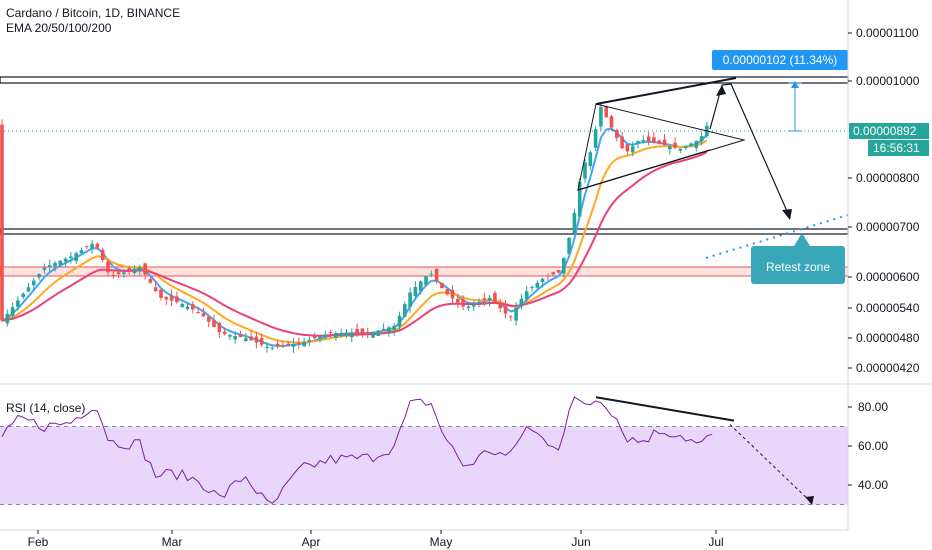  Describe the element at coordinates (424, 231) in the screenshot. I see `support-level-box` at that location.